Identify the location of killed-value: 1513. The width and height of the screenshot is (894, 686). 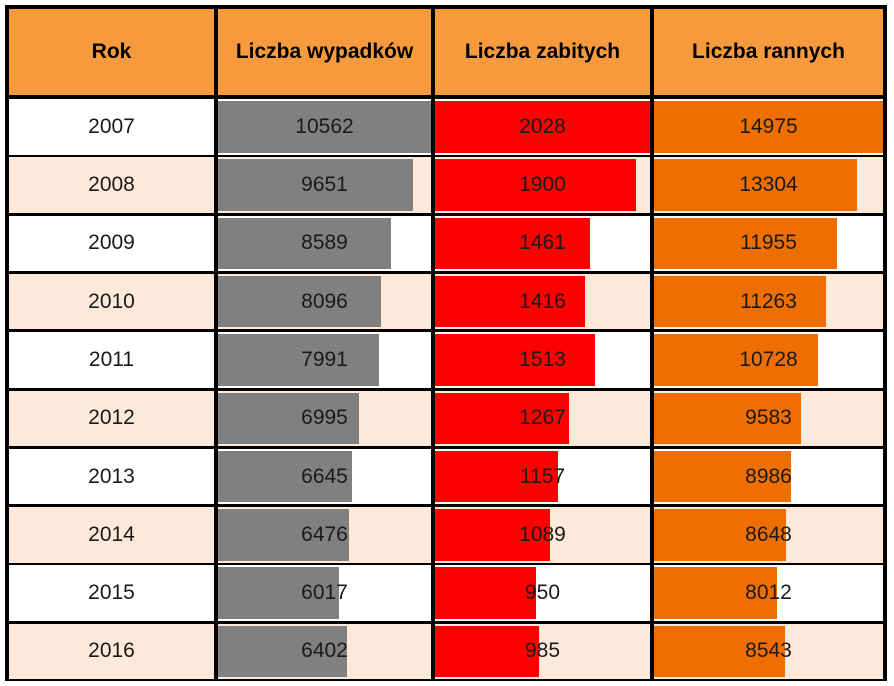
(542, 359).